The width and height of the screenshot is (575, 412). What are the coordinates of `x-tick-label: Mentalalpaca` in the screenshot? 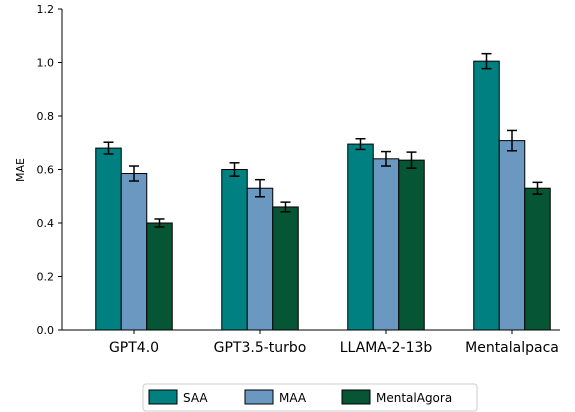 It's located at (512, 348).